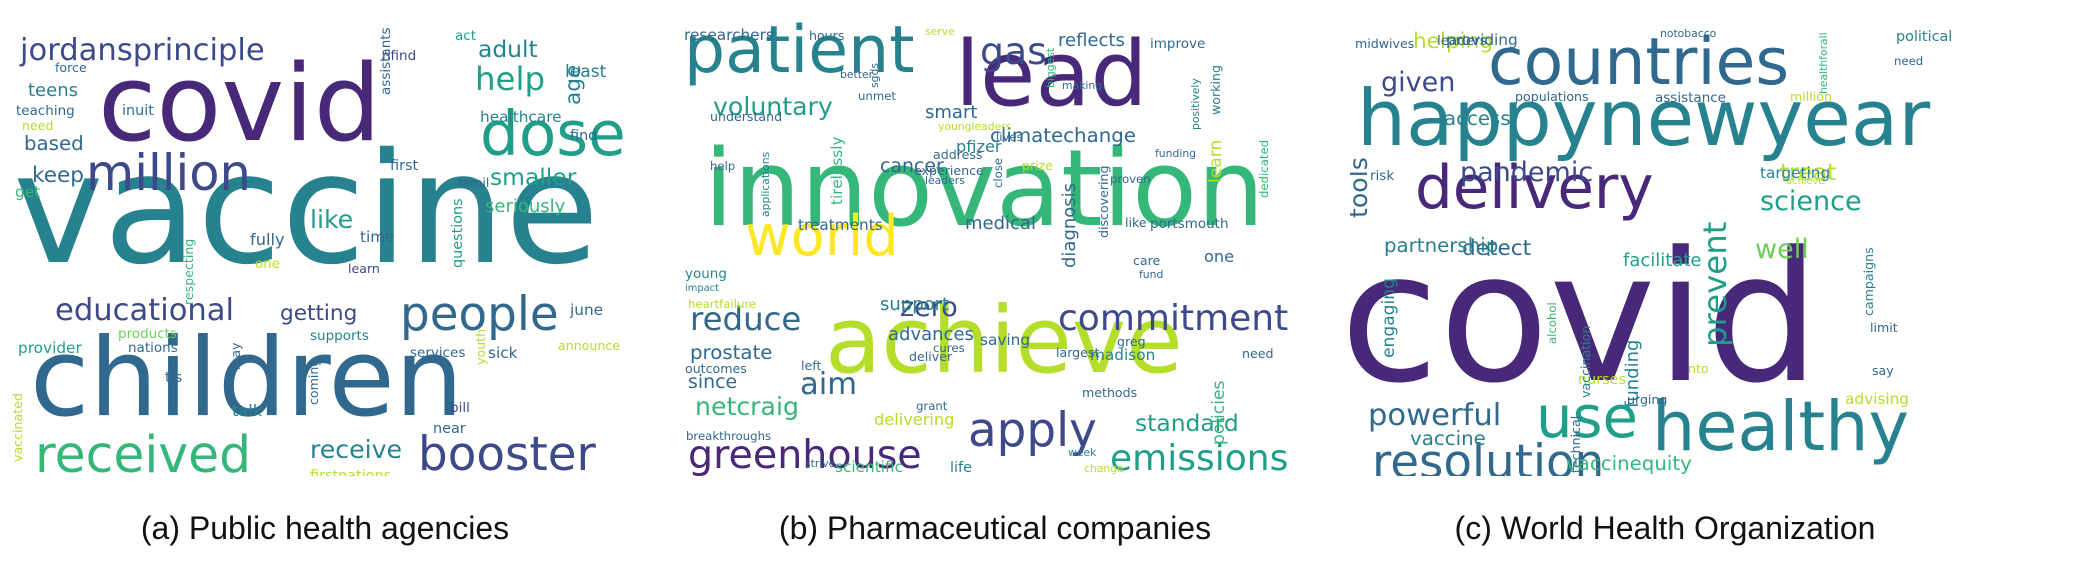 This screenshot has width=2073, height=573. I want to click on word-questions: questions, so click(458, 233).